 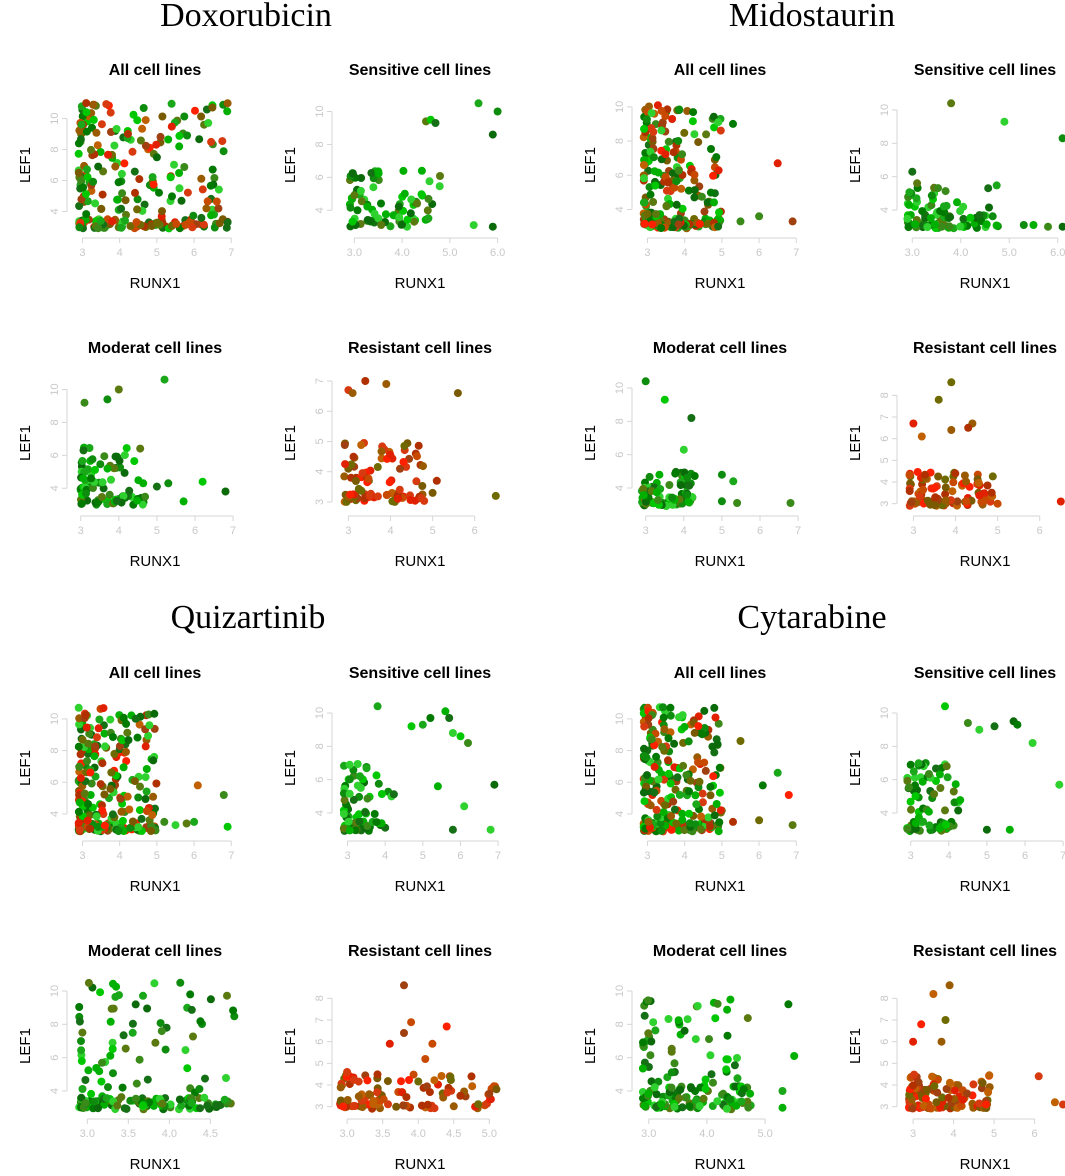 I want to click on y-tick-label: 3, so click(x=320, y=502).